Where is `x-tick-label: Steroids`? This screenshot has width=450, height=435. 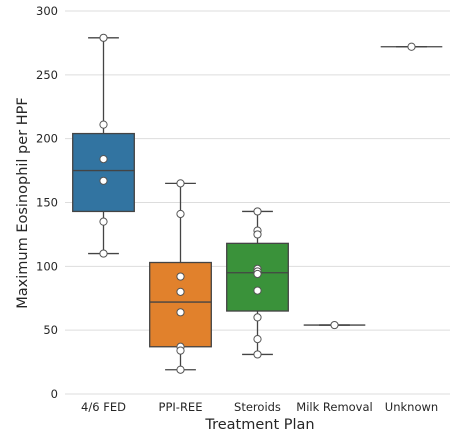
x-tick-label: Steroids is located at coordinates (257, 407).